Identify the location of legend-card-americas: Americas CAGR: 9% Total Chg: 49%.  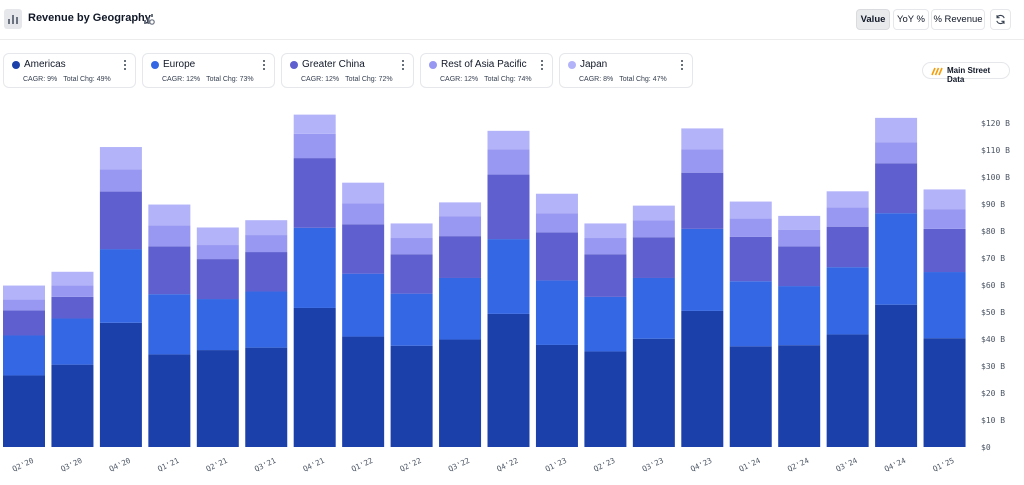
(69, 70).